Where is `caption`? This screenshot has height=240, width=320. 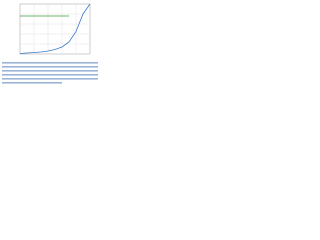 caption is located at coordinates (50, 73).